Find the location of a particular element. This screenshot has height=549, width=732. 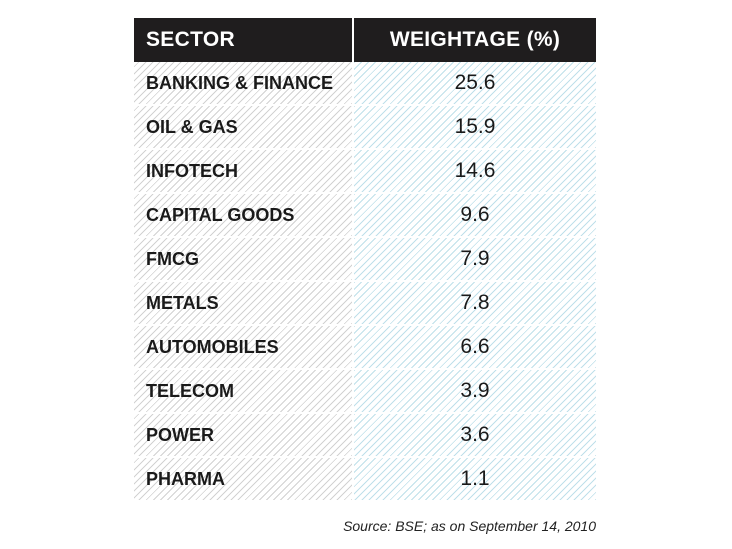

table-row: AUTOMOBILES 6.6 is located at coordinates (365, 348).